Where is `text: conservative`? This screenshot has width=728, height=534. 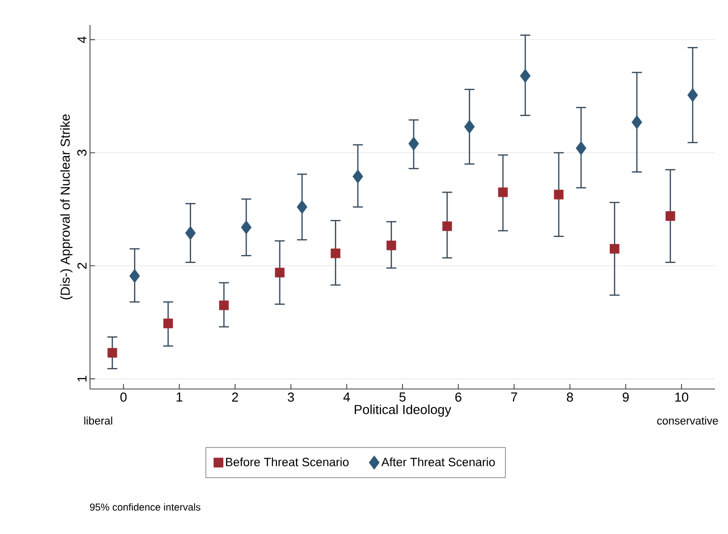
text: conservative is located at coordinates (687, 420).